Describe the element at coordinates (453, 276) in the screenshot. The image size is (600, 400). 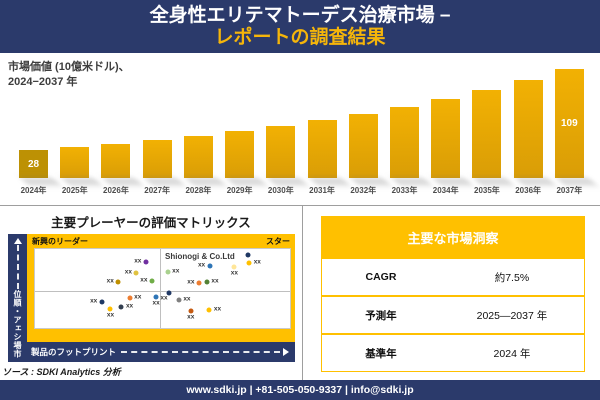
I see `table-row-cagr: CAGR 約7.5%` at that location.